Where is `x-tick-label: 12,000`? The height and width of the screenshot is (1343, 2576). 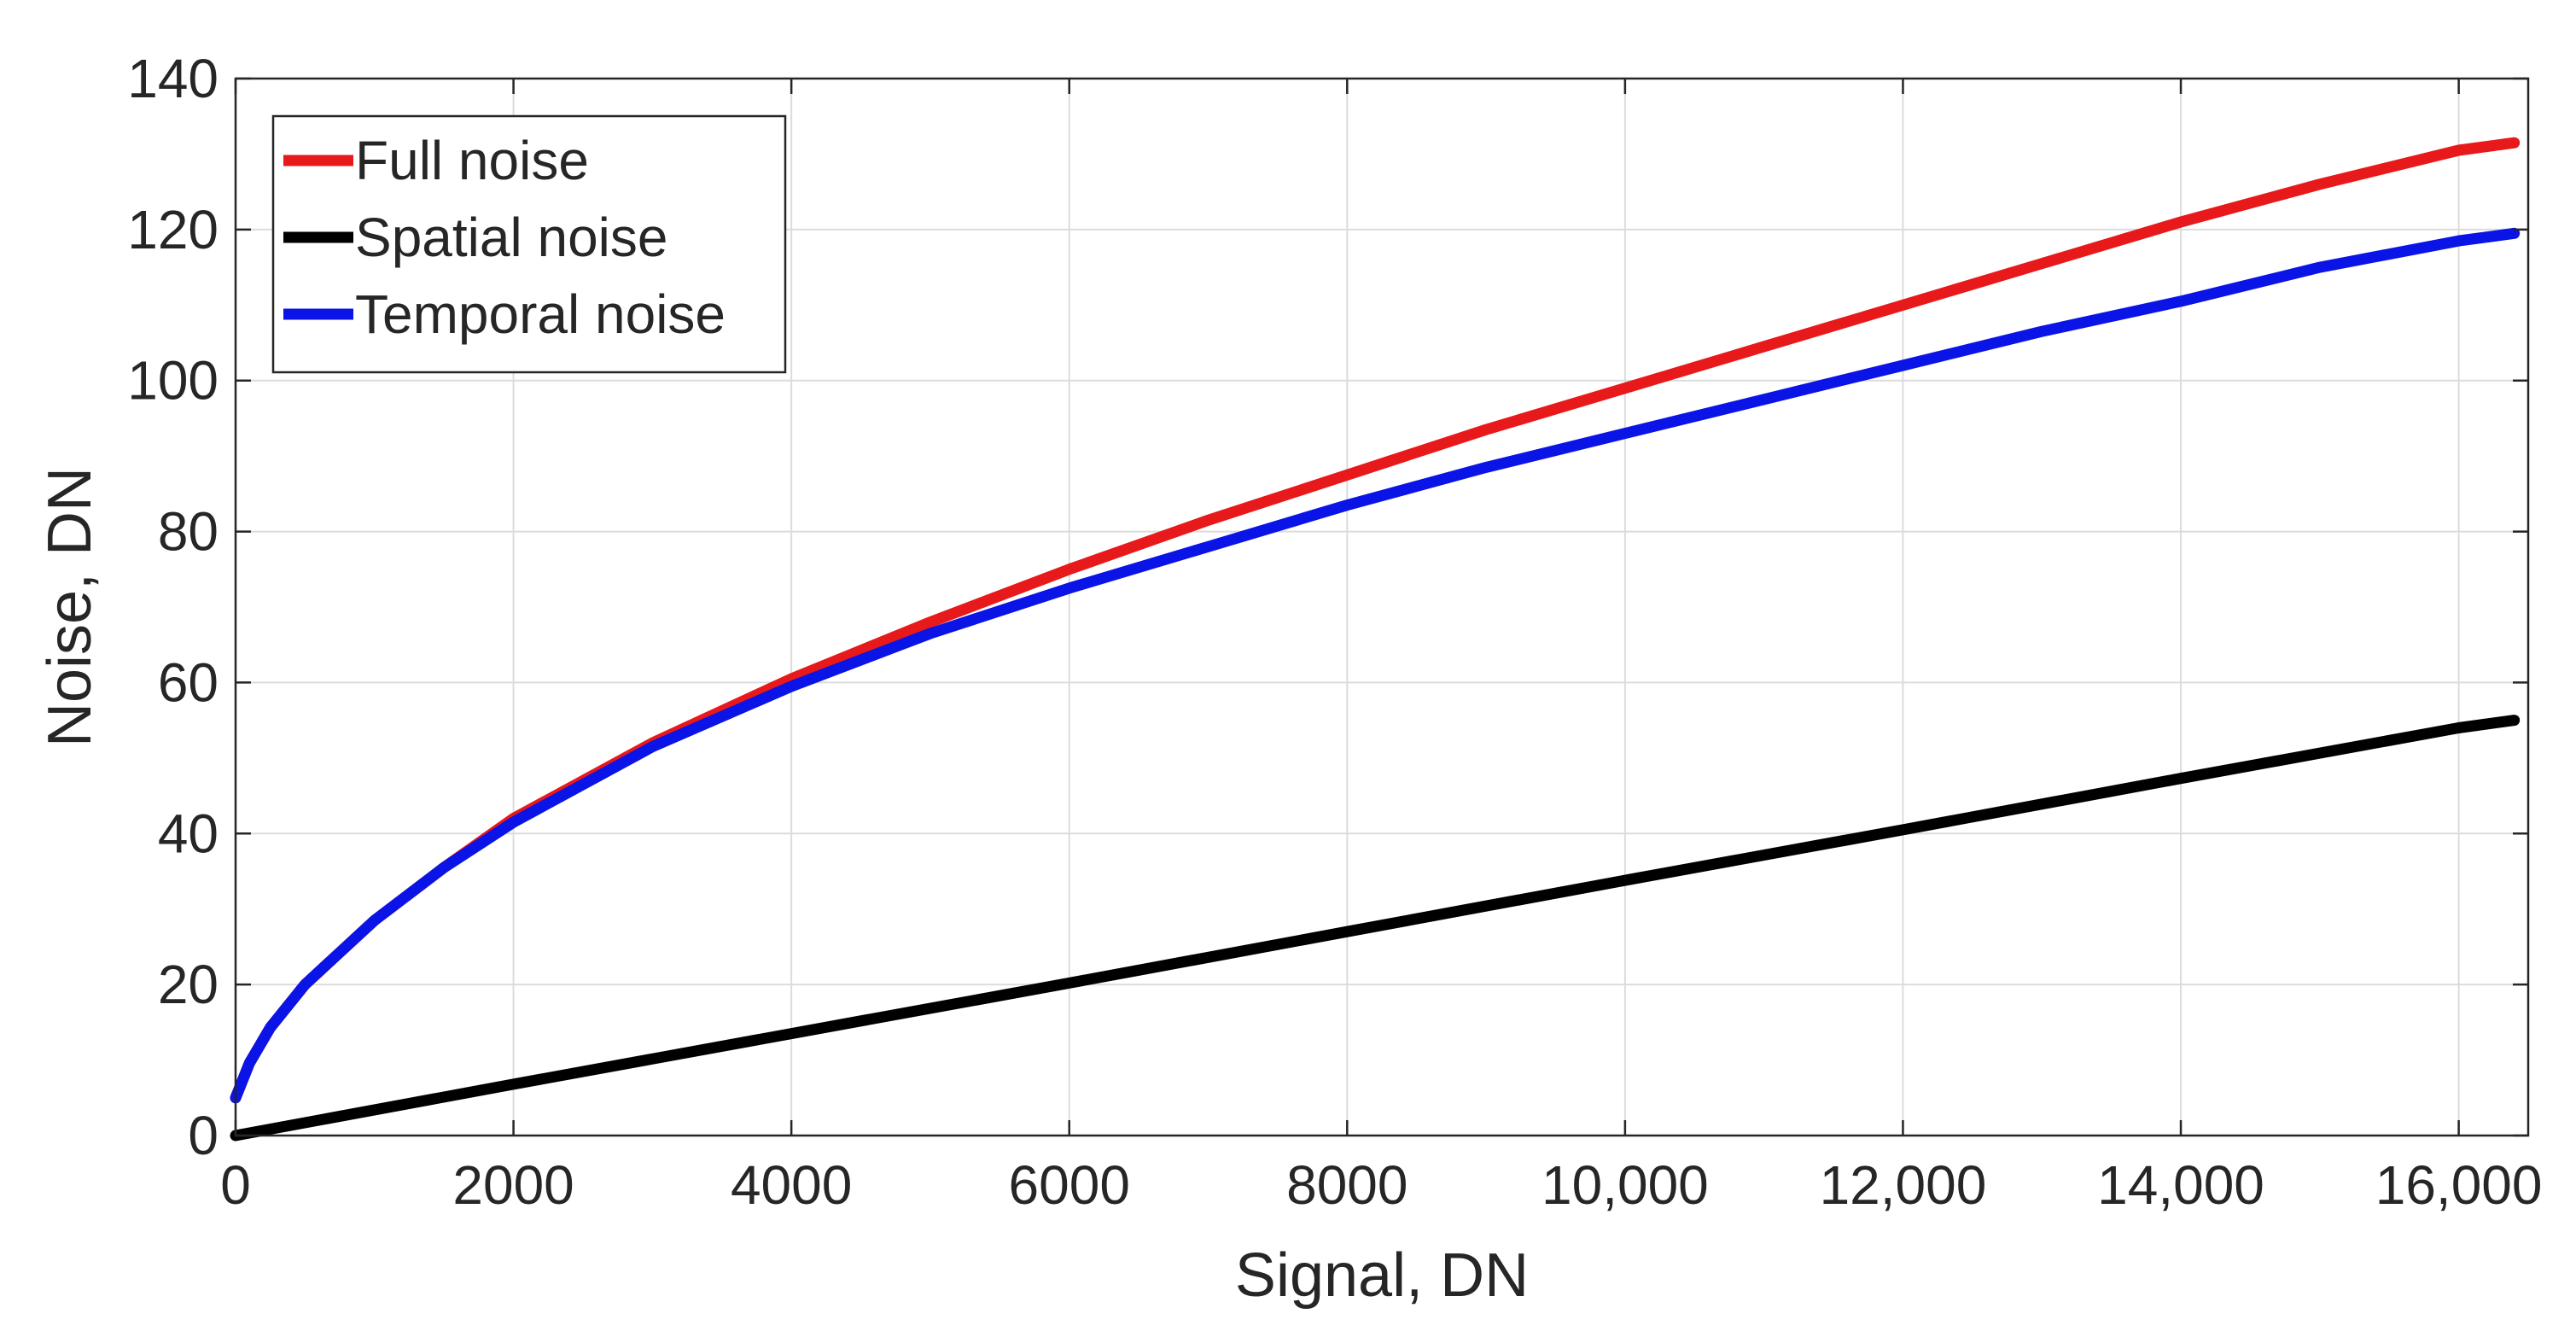 x-tick-label: 12,000 is located at coordinates (1903, 1185).